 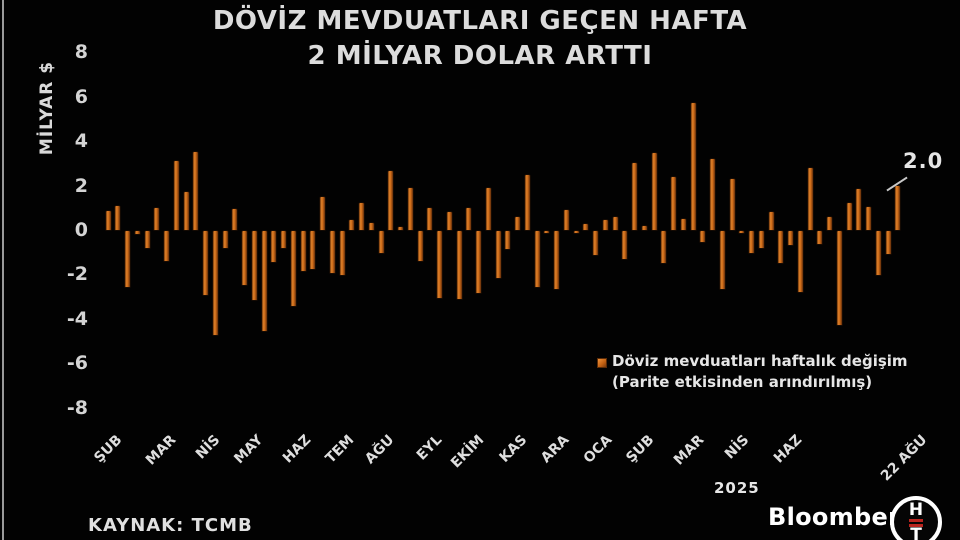 I want to click on source-label: KAYNAK: TCMB, so click(x=170, y=525).